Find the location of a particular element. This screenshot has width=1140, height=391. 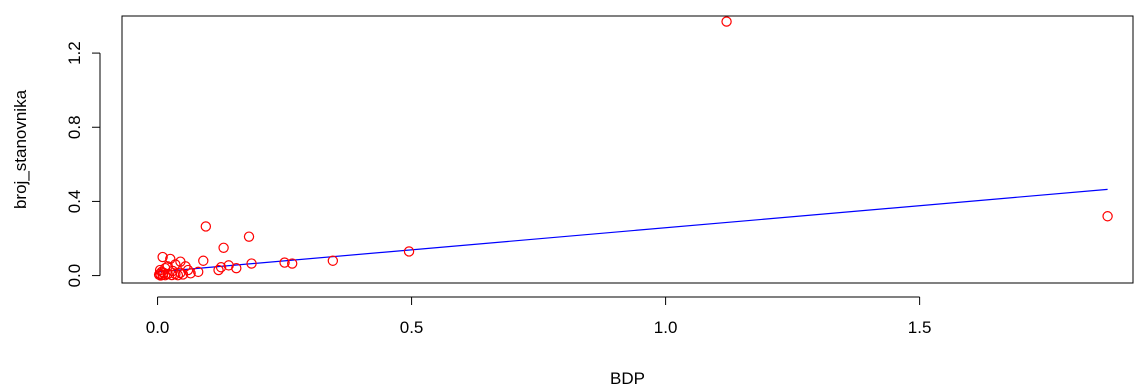

x-axis-title: BDP is located at coordinates (627, 378).